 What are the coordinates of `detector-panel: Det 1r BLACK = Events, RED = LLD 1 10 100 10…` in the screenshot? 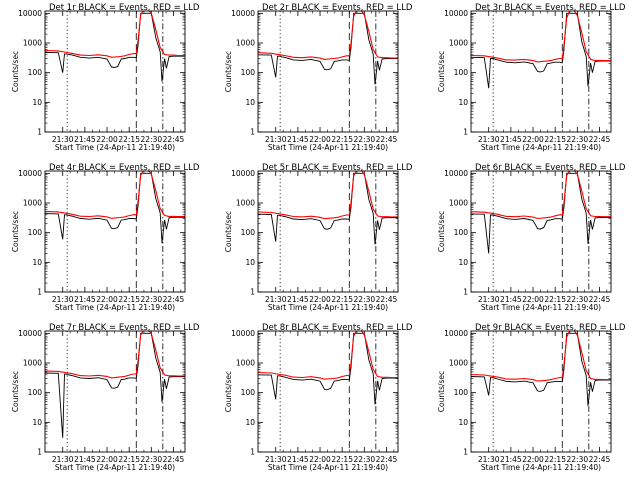 It's located at (105, 77).